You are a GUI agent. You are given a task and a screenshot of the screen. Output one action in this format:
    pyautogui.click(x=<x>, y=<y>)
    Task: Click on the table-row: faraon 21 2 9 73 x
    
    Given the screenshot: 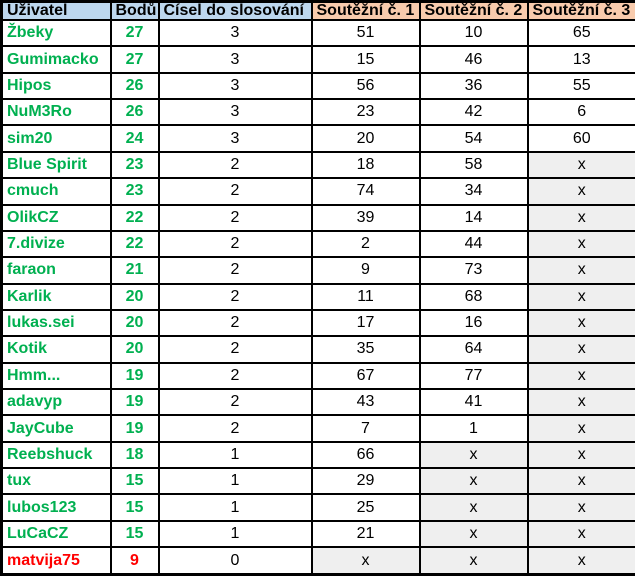 What is the action you would take?
    pyautogui.click(x=317, y=270)
    